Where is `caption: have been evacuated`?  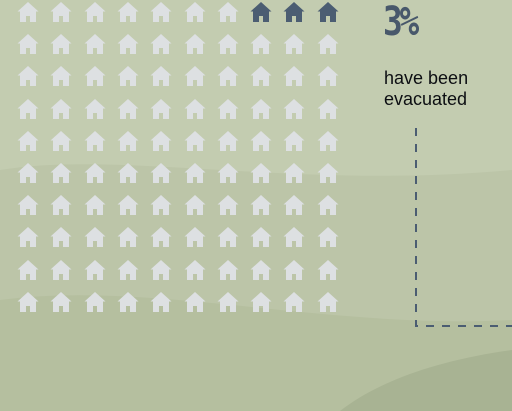 caption: have been evacuated is located at coordinates (426, 89).